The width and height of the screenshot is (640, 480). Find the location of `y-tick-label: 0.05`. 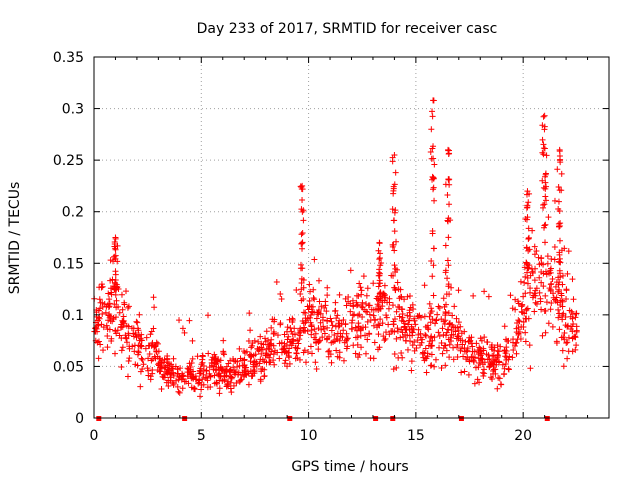

y-tick-label: 0.05 is located at coordinates (68, 367).